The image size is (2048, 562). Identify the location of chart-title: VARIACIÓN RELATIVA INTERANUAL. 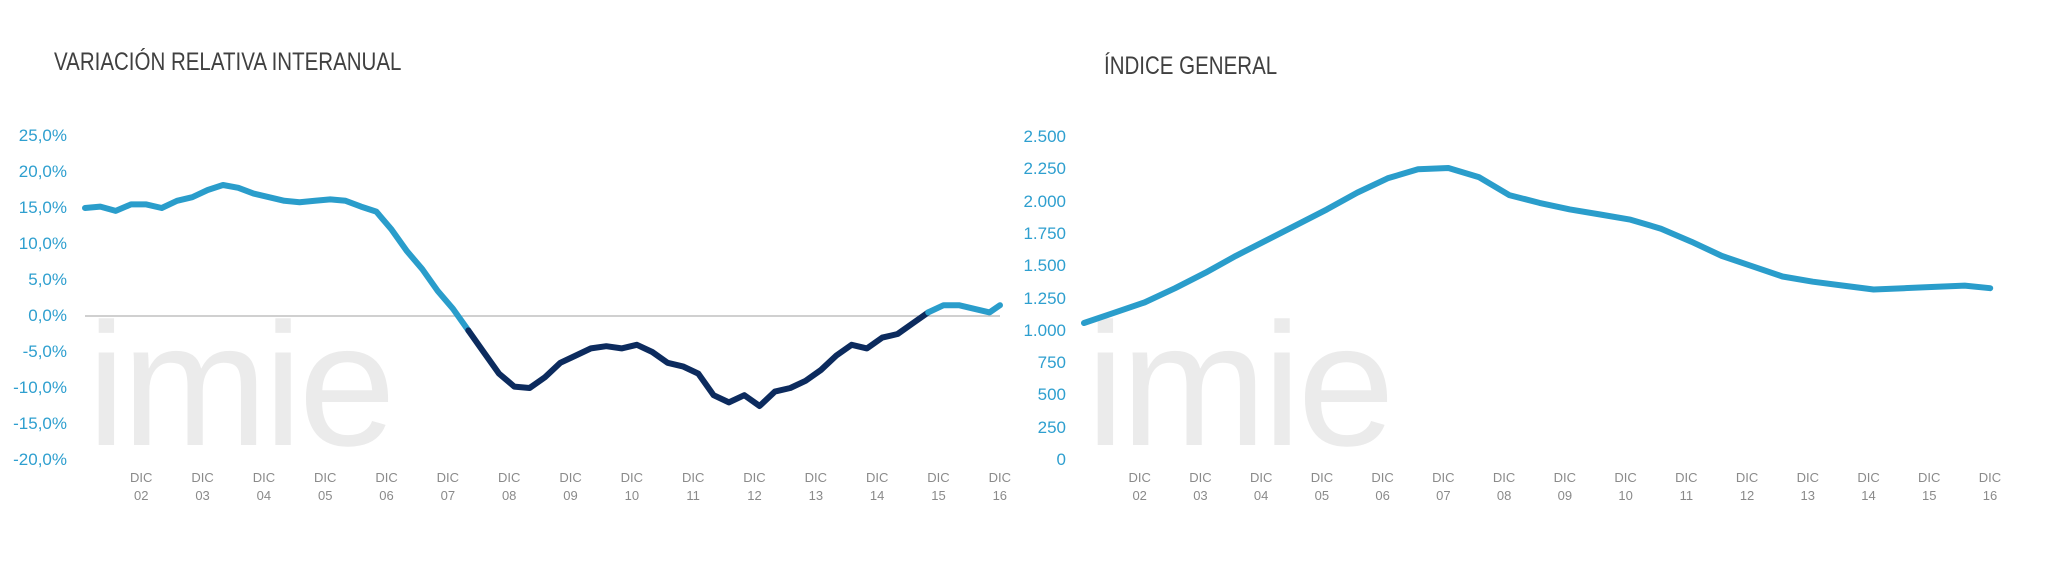
(228, 62).